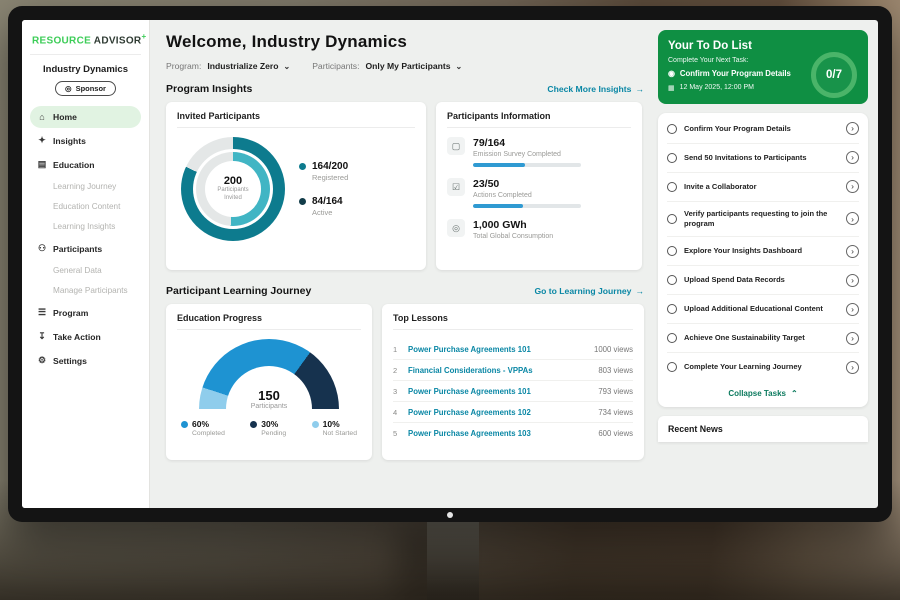 The image size is (900, 600). I want to click on task-row: Confirm Your Program Details ›, so click(763, 129).